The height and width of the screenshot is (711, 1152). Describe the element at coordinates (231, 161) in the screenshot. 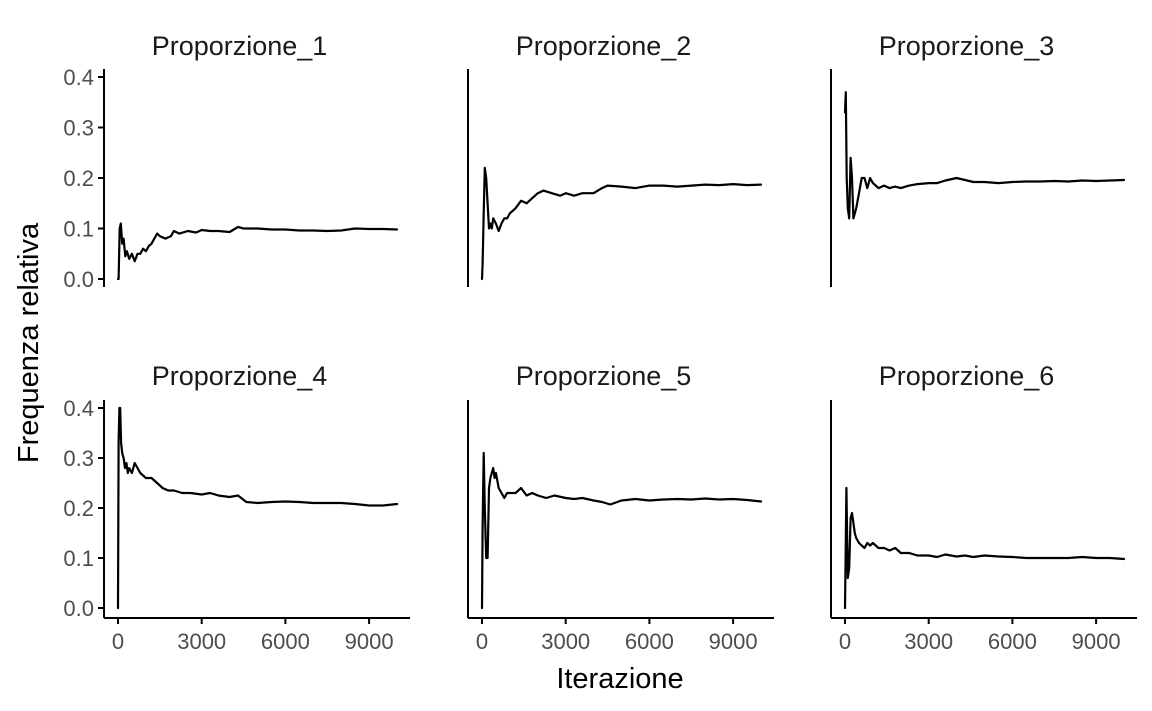

I see `facet-panel-1: Proporzione_1 0.0 0.1 0.2 0.3 0.4` at that location.